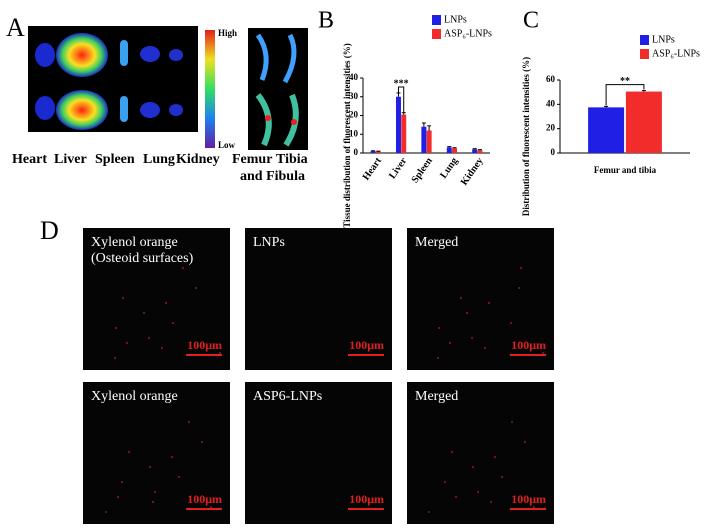  What do you see at coordinates (29, 159) in the screenshot?
I see `organ-label: Heart` at bounding box center [29, 159].